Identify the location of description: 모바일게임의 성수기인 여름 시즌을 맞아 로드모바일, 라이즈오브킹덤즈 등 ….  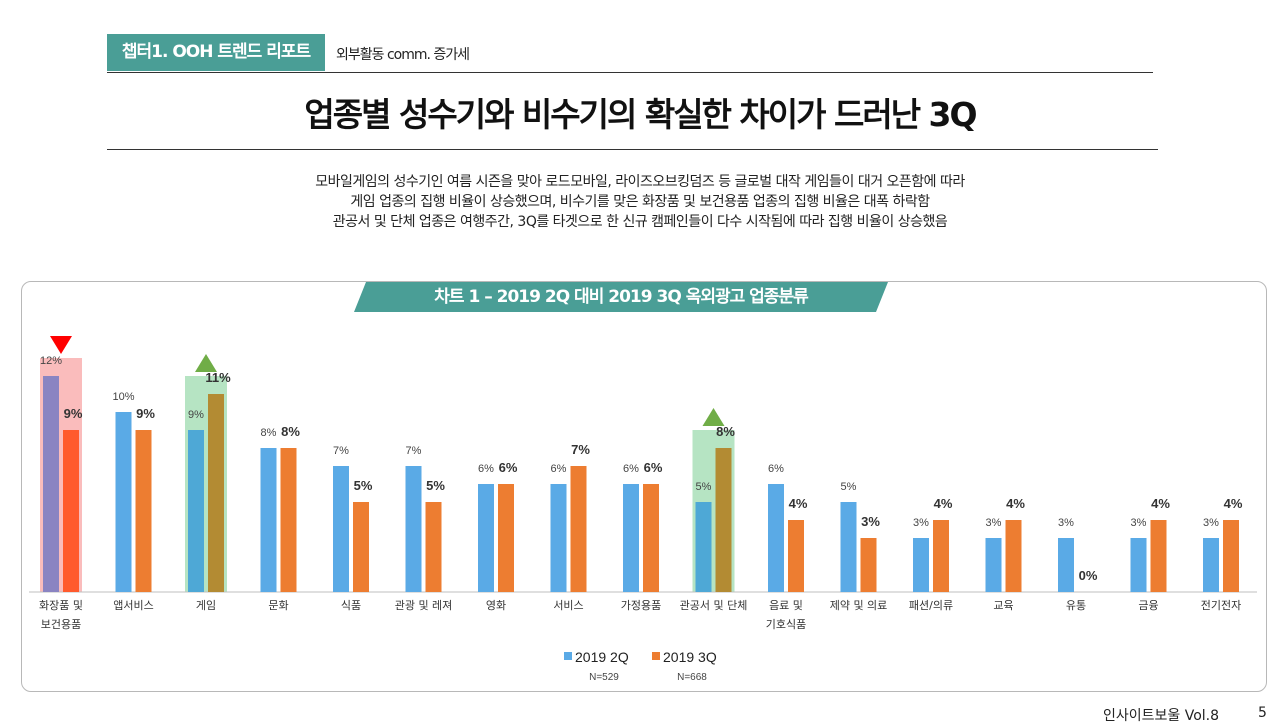
(640, 202).